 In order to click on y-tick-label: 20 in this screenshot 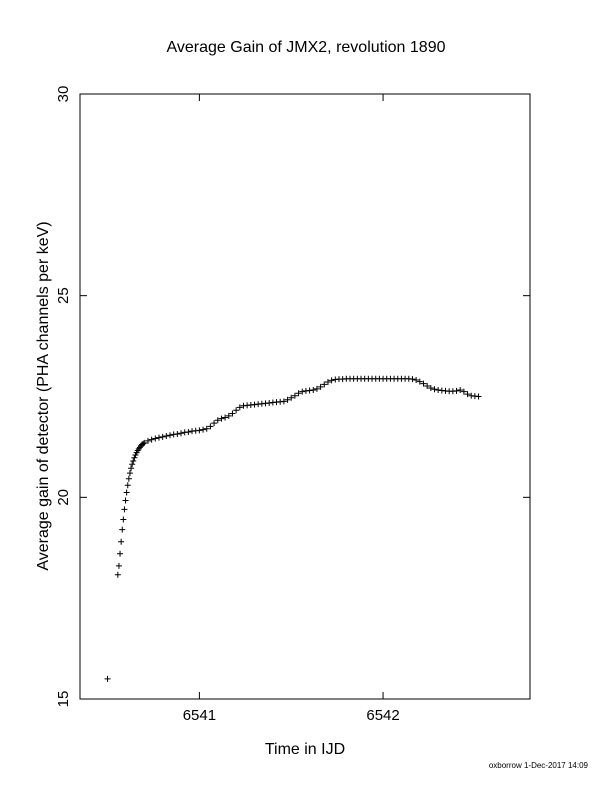, I will do `click(63, 497)`.